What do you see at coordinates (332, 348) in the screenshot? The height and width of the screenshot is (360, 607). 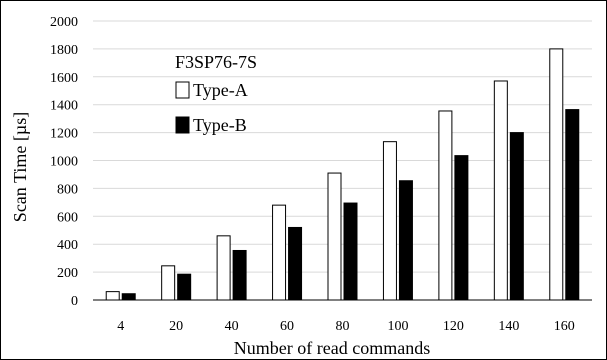 I see `x-axis-title: Number of read commands` at bounding box center [332, 348].